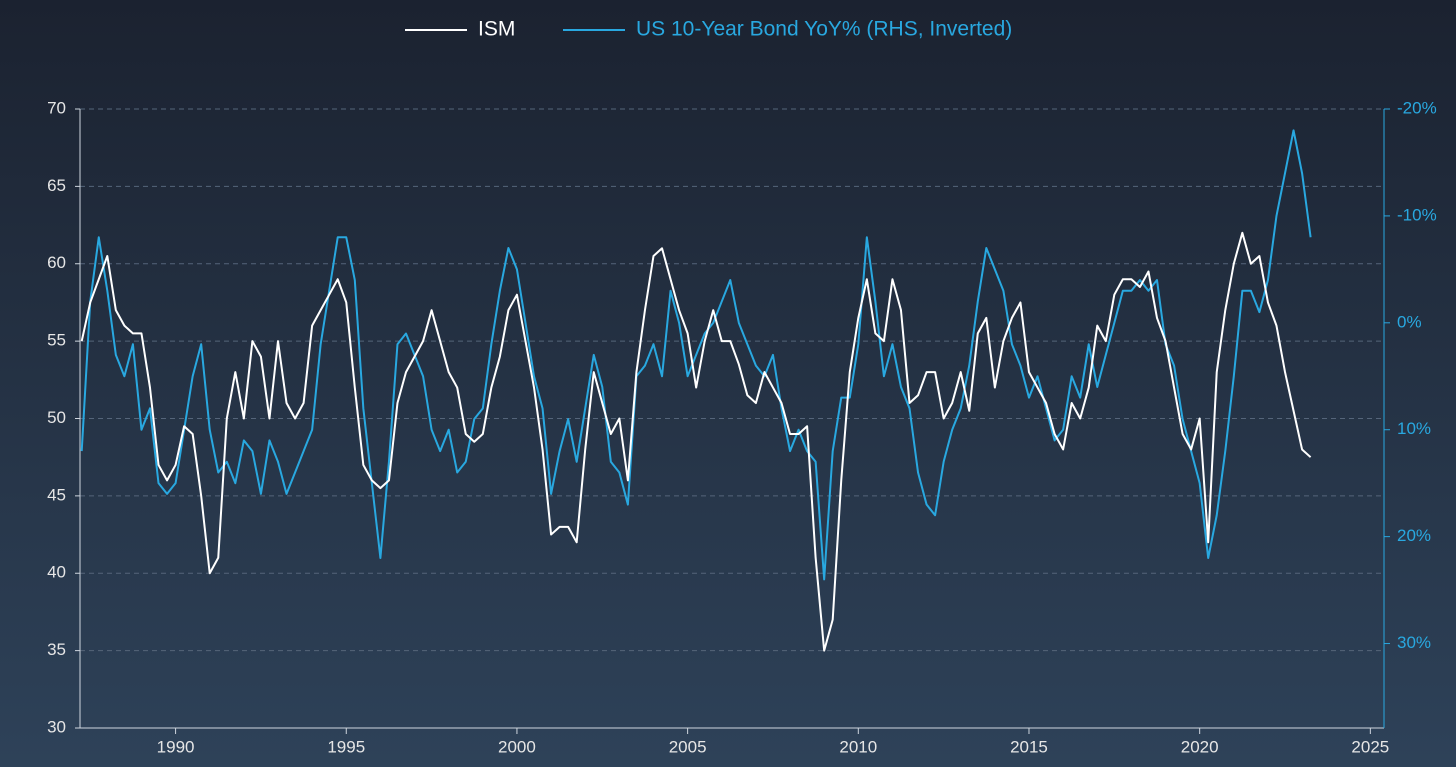 Image resolution: width=1456 pixels, height=767 pixels. What do you see at coordinates (1417, 107) in the screenshot?
I see `y2-tick-label: -20%` at bounding box center [1417, 107].